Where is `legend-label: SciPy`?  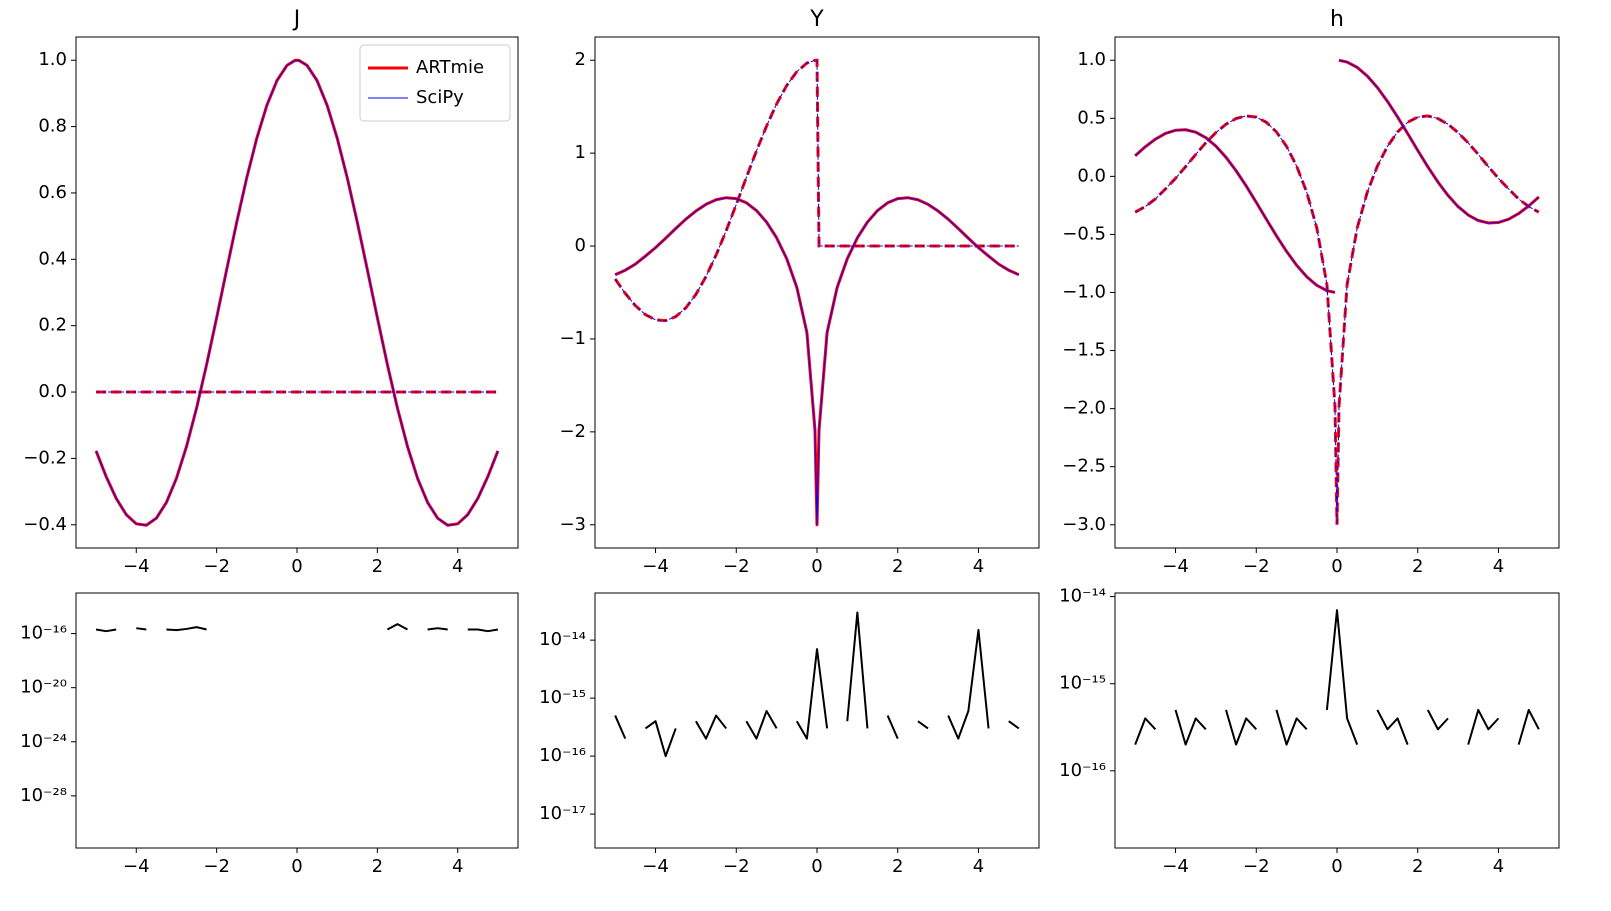 legend-label: SciPy is located at coordinates (440, 97).